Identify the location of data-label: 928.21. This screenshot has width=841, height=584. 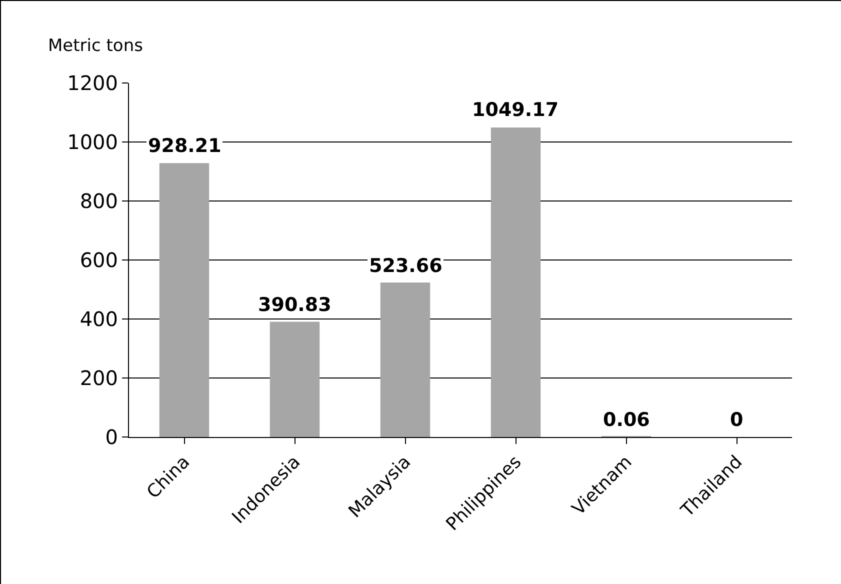
(185, 146).